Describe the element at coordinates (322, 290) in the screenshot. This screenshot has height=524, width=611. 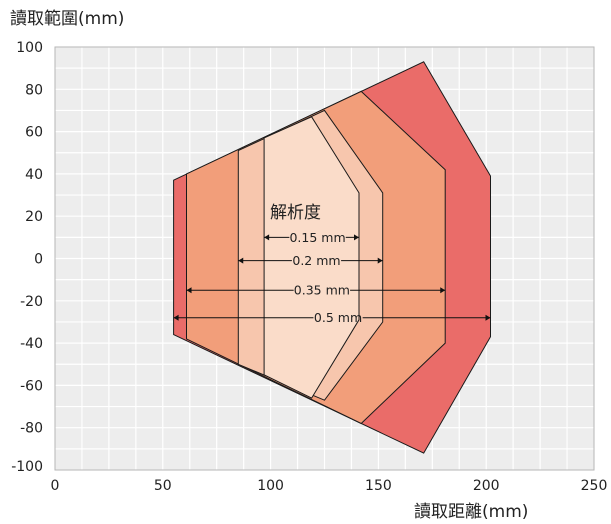
I see `range-label: 0.35 mm` at that location.